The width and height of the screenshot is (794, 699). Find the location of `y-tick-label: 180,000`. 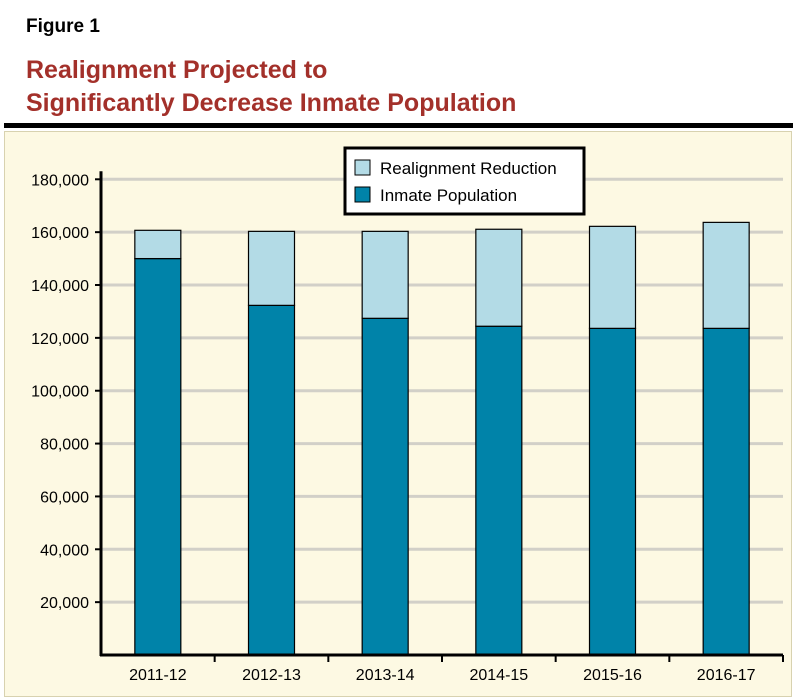

y-tick-label: 180,000 is located at coordinates (60, 180).